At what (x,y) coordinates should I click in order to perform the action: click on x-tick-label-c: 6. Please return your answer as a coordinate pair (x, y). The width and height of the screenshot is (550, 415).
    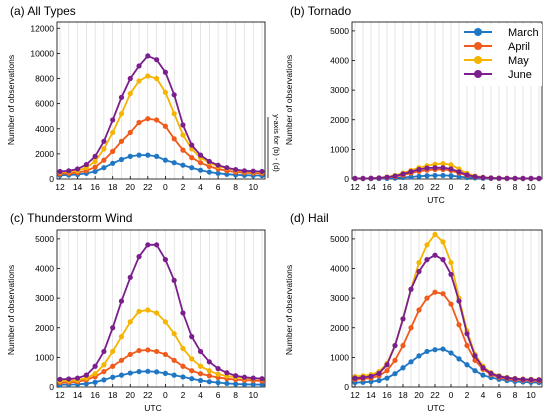
    Looking at the image, I should click on (218, 395).